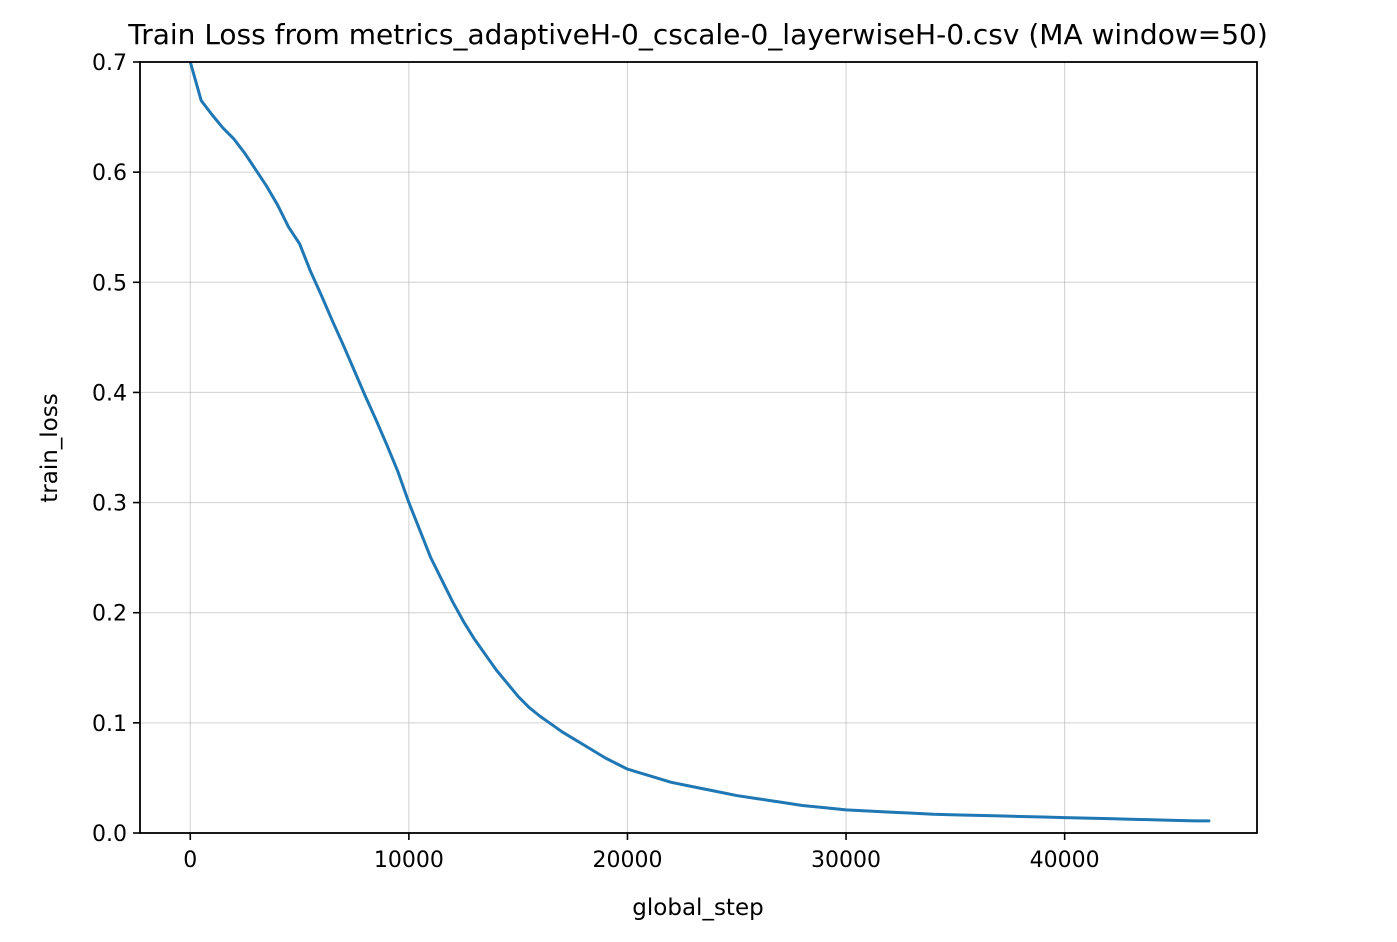  What do you see at coordinates (190, 860) in the screenshot?
I see `x-tick-label: 0` at bounding box center [190, 860].